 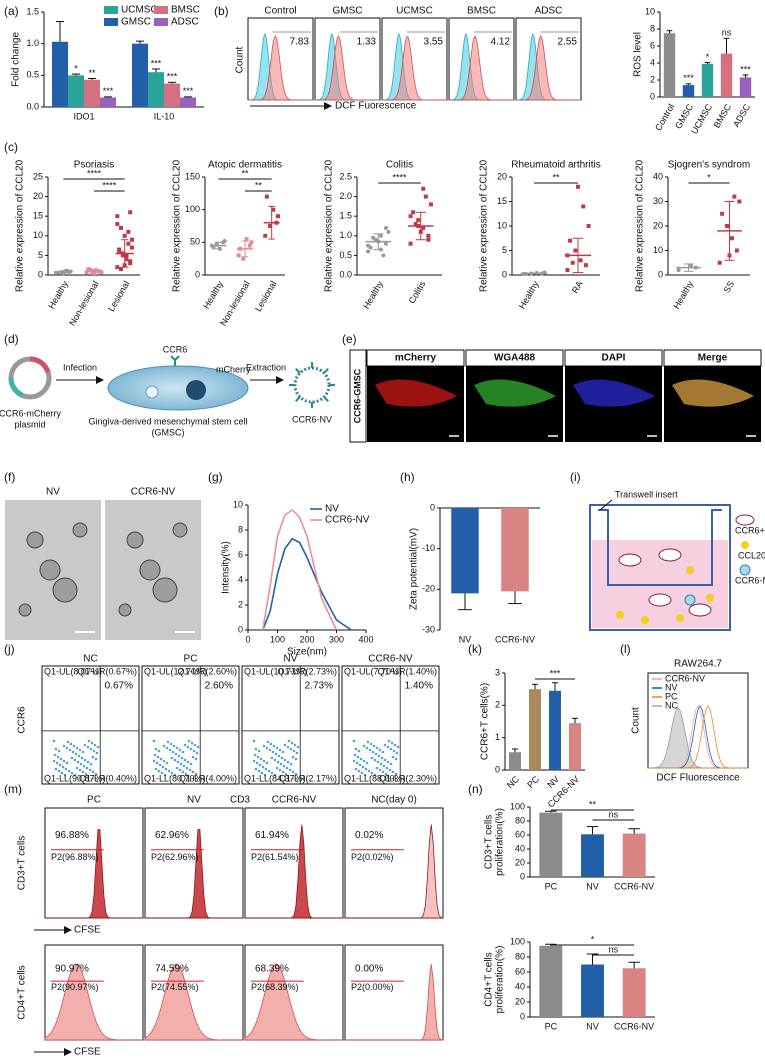 I want to click on y-tick-label: 5, so click(x=504, y=250).